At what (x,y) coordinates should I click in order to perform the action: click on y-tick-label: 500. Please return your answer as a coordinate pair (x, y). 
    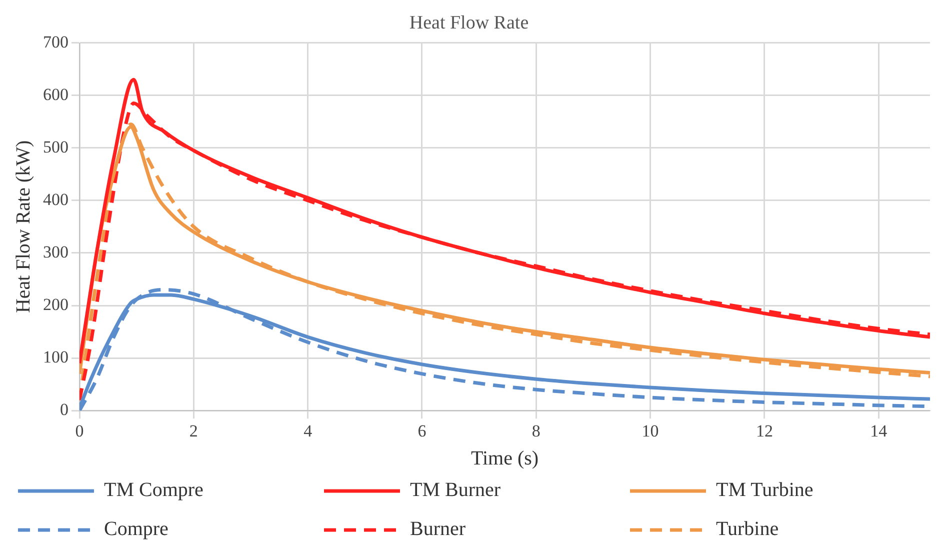
    Looking at the image, I should click on (55, 146).